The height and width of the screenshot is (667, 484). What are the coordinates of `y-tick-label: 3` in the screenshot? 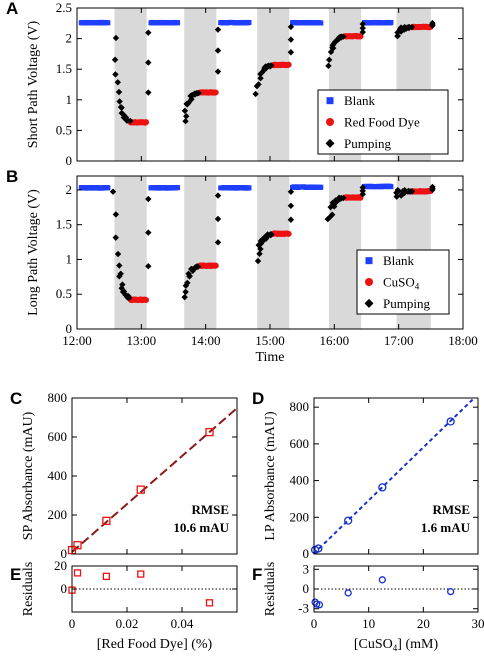 It's located at (306, 568).